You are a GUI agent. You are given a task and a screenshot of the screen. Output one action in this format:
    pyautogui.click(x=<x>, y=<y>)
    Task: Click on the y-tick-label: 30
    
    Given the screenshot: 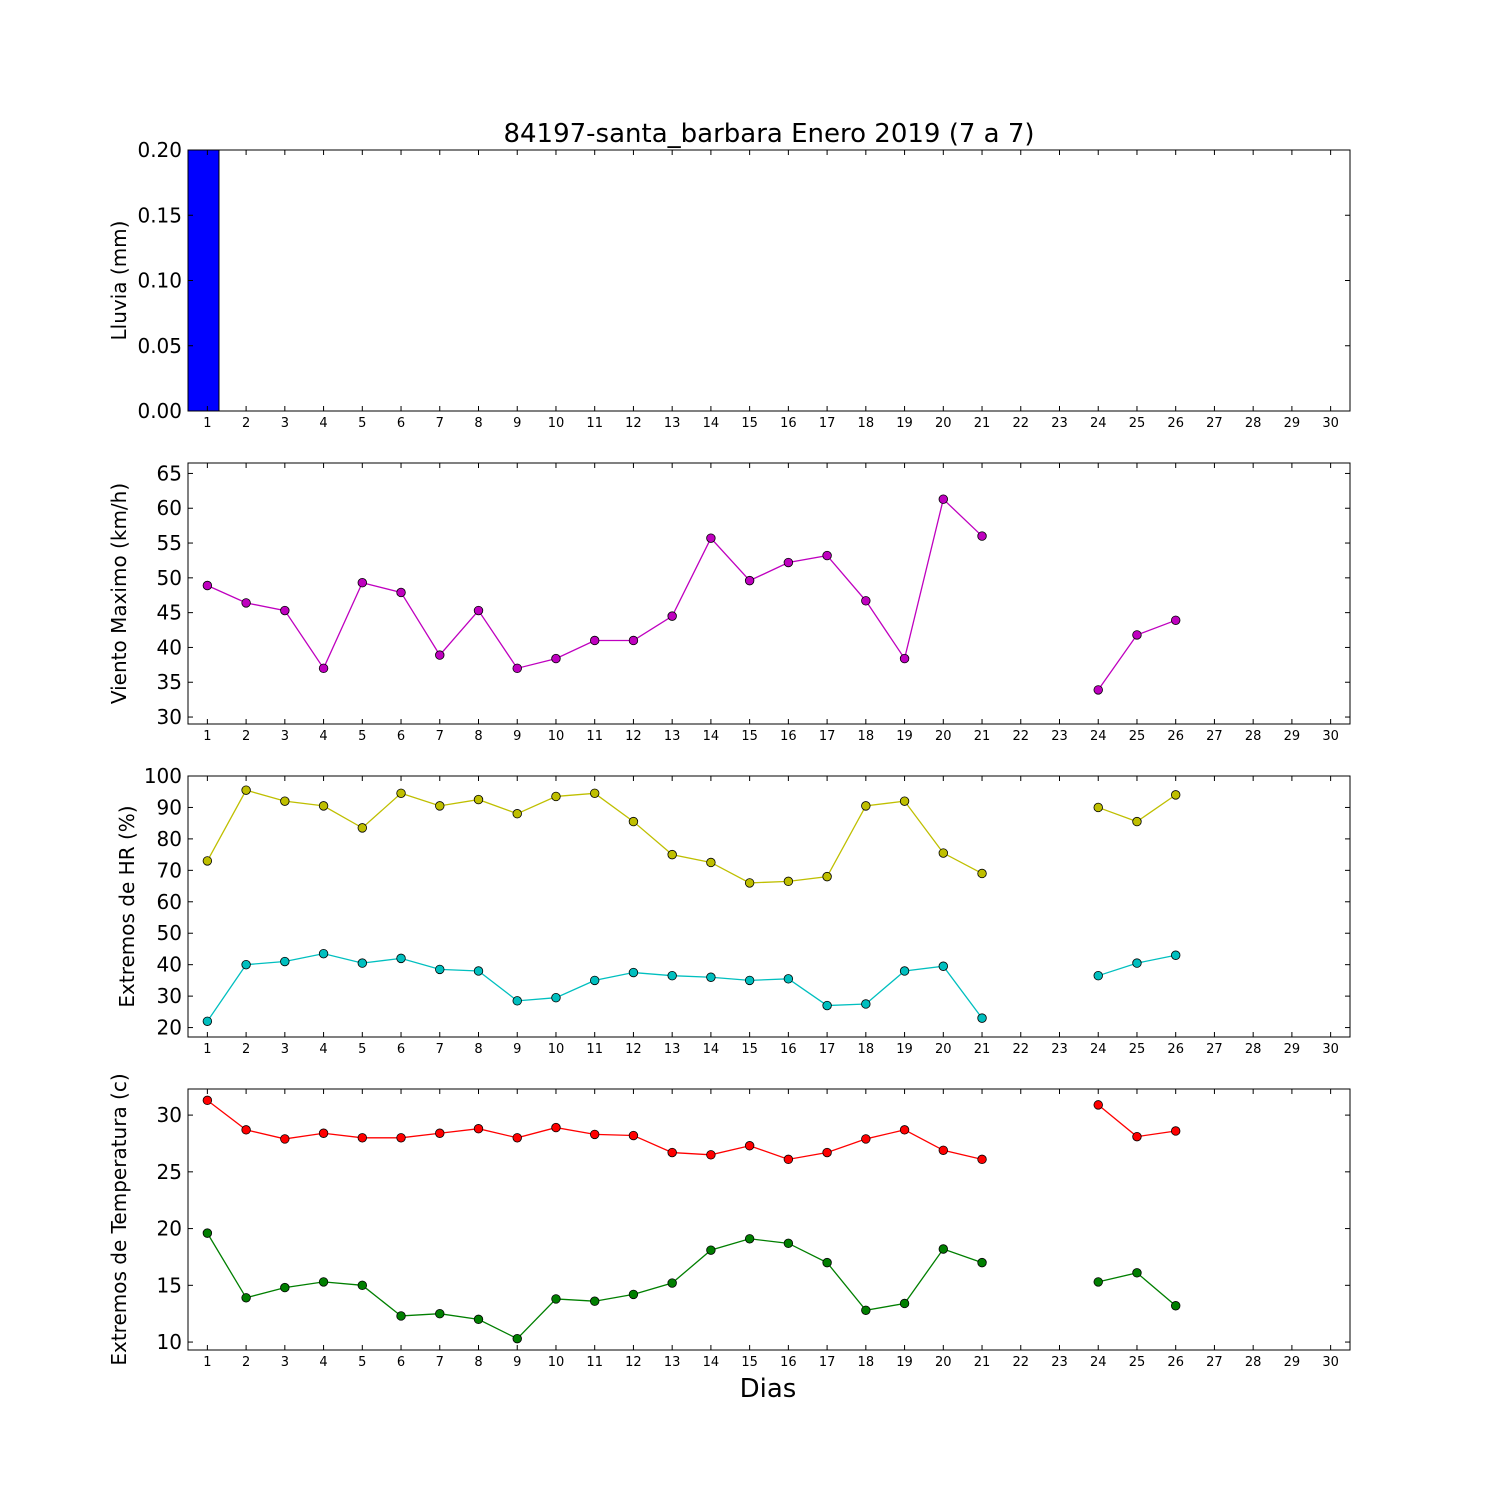 What is the action you would take?
    pyautogui.click(x=169, y=1115)
    